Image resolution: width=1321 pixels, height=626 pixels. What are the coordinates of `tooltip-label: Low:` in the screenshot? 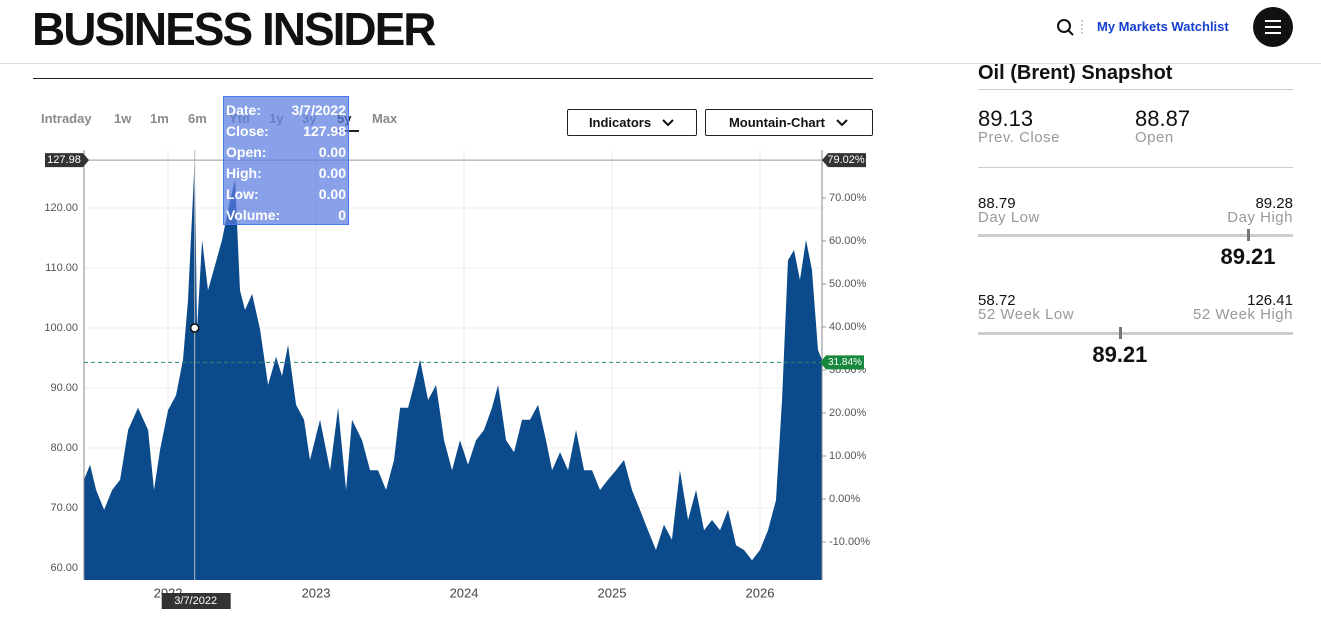 It's located at (242, 194).